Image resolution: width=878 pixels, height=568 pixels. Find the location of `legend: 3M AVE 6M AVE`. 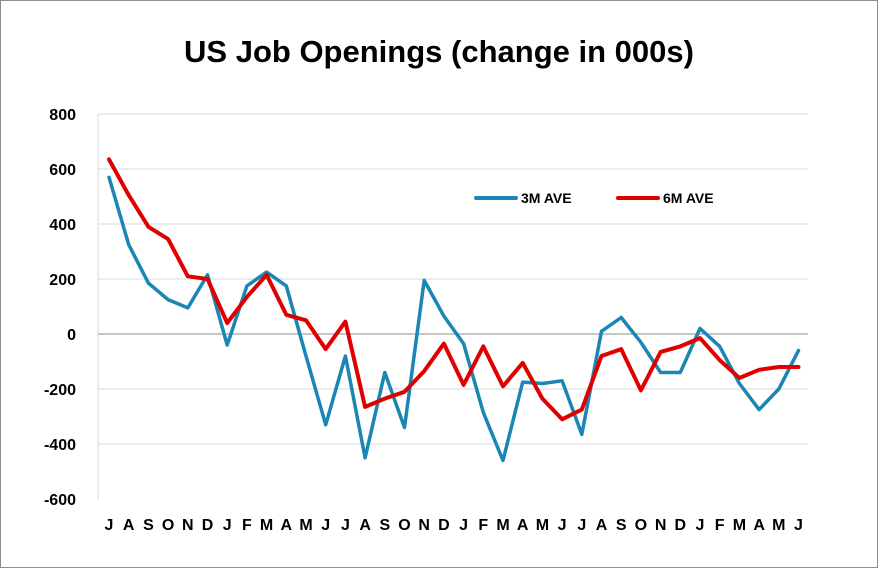

legend: 3M AVE 6M AVE is located at coordinates (594, 198).